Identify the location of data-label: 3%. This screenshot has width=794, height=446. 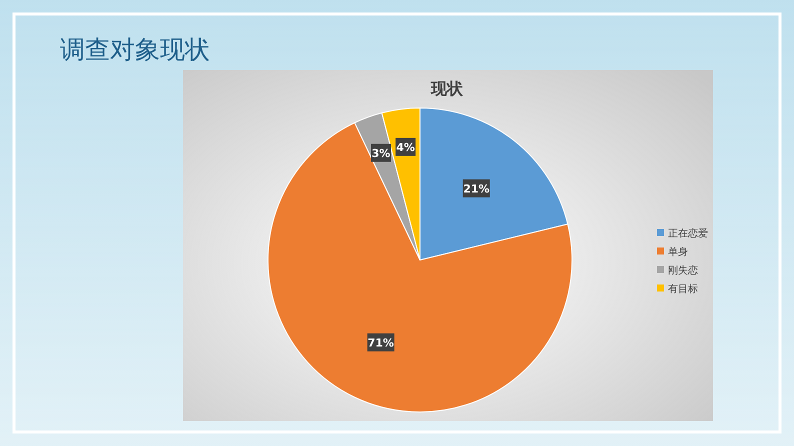
(381, 153).